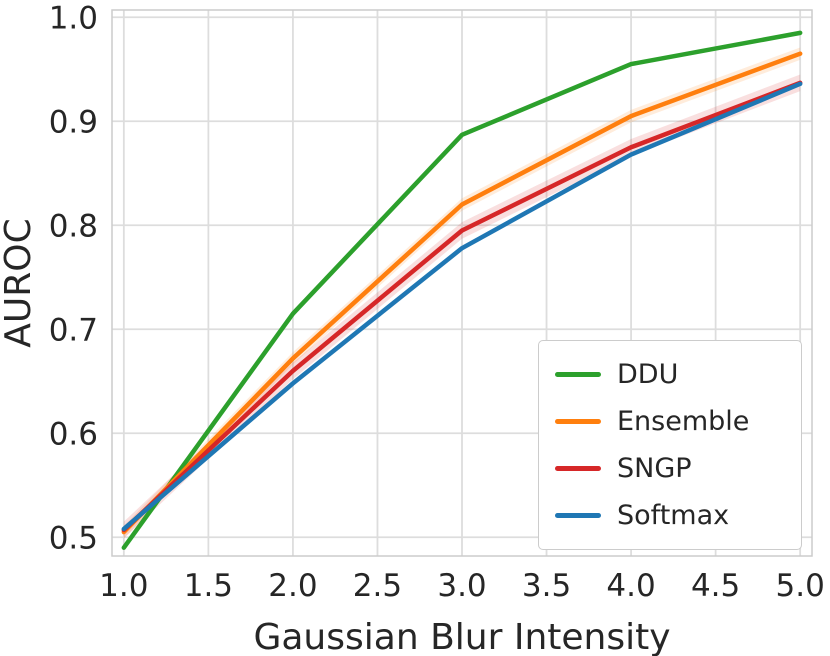 Image resolution: width=830 pixels, height=656 pixels. I want to click on x-tick-label: 2.0, so click(292, 586).